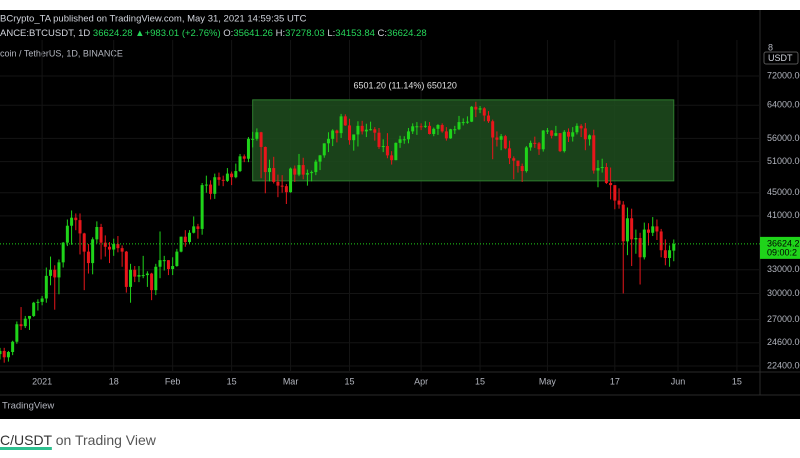 This screenshot has width=800, height=458. Describe the element at coordinates (421, 381) in the screenshot. I see `x-tick-label: Apr` at that location.